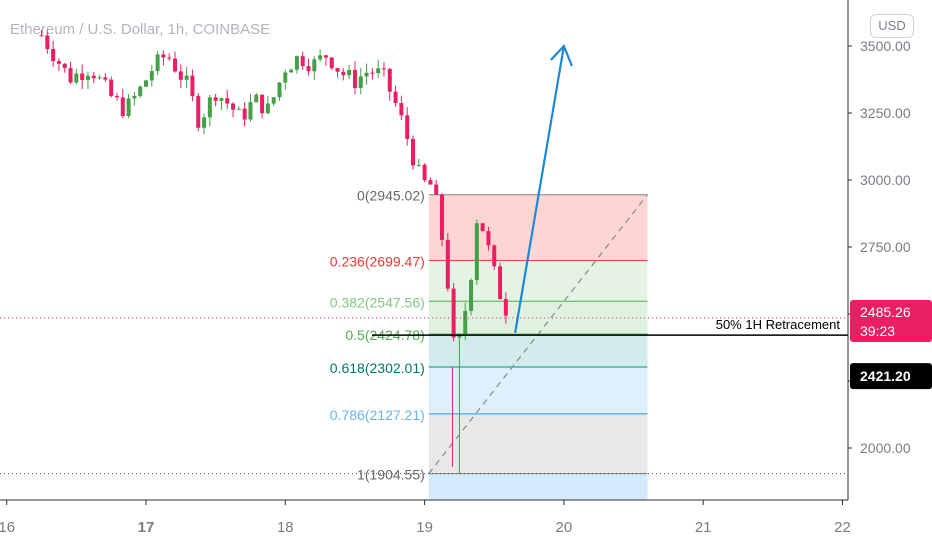  Describe the element at coordinates (842, 527) in the screenshot. I see `time-tick-label: 22` at that location.